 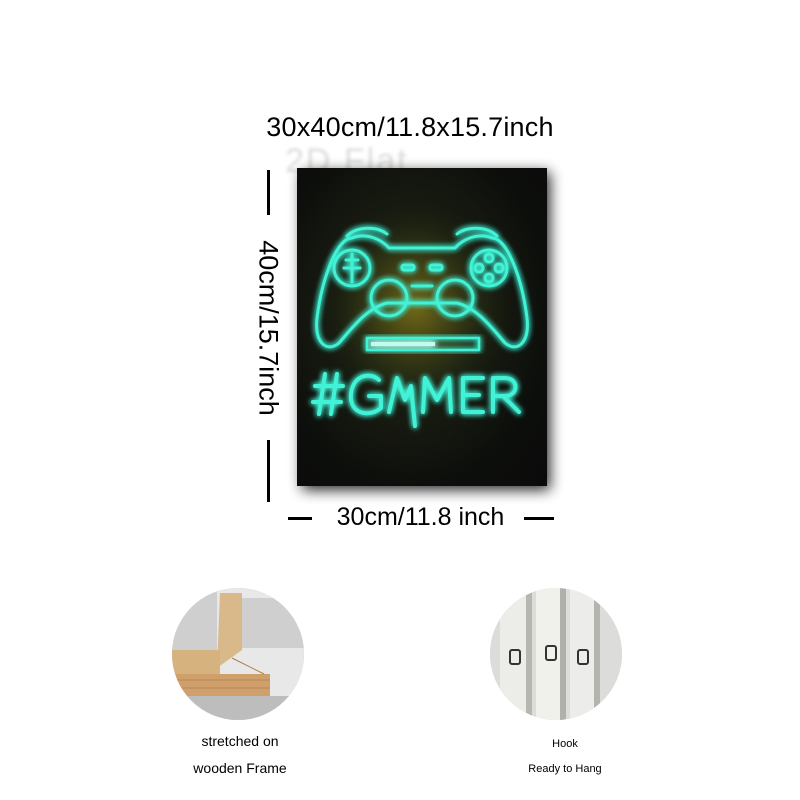 What do you see at coordinates (268, 471) in the screenshot?
I see `height-marker-bottom` at bounding box center [268, 471].